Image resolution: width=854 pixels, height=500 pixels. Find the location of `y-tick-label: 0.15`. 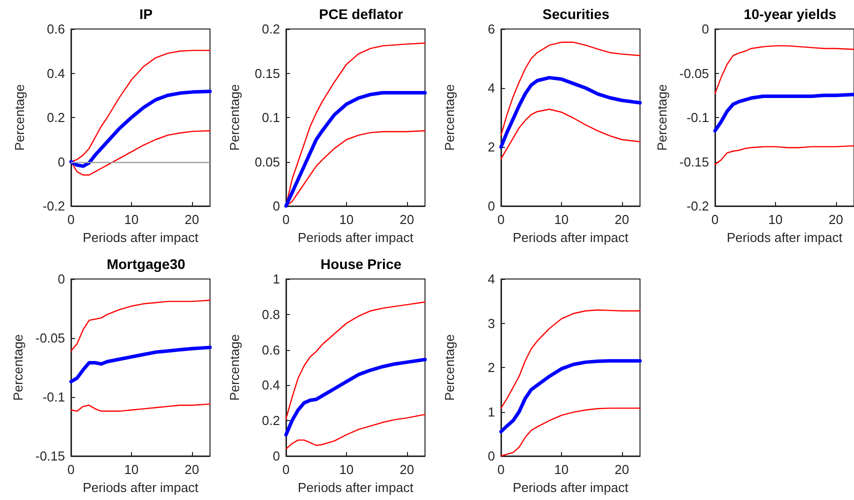

y-tick-label: 0.15 is located at coordinates (267, 73).